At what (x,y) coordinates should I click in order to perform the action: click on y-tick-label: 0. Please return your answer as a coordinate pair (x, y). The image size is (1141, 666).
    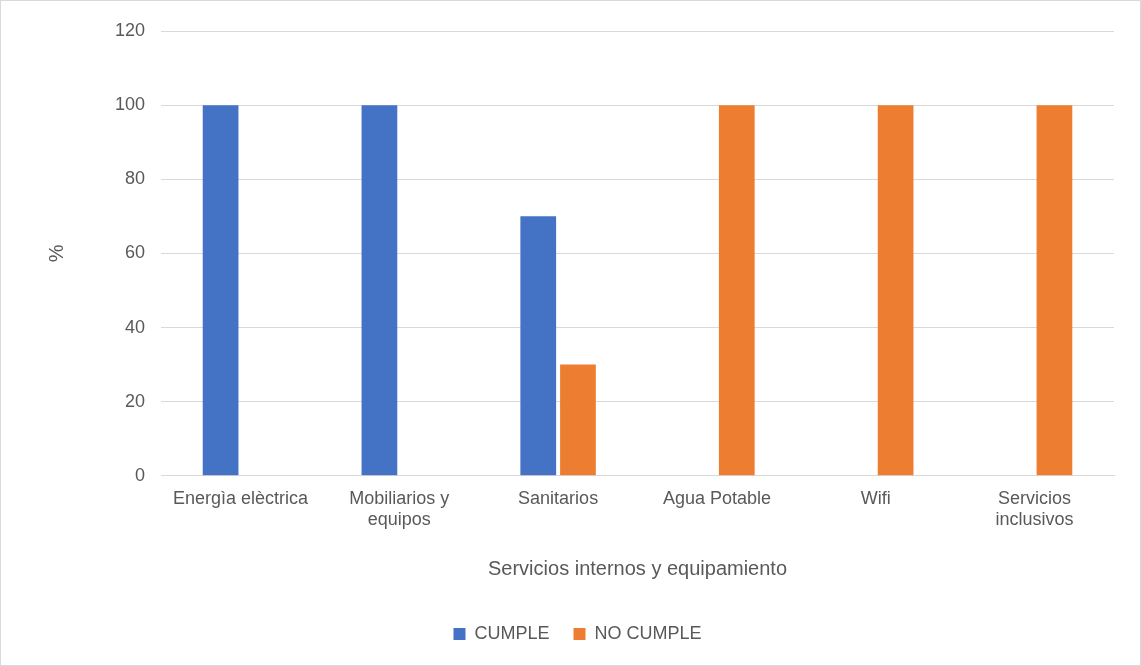
    Looking at the image, I should click on (140, 474).